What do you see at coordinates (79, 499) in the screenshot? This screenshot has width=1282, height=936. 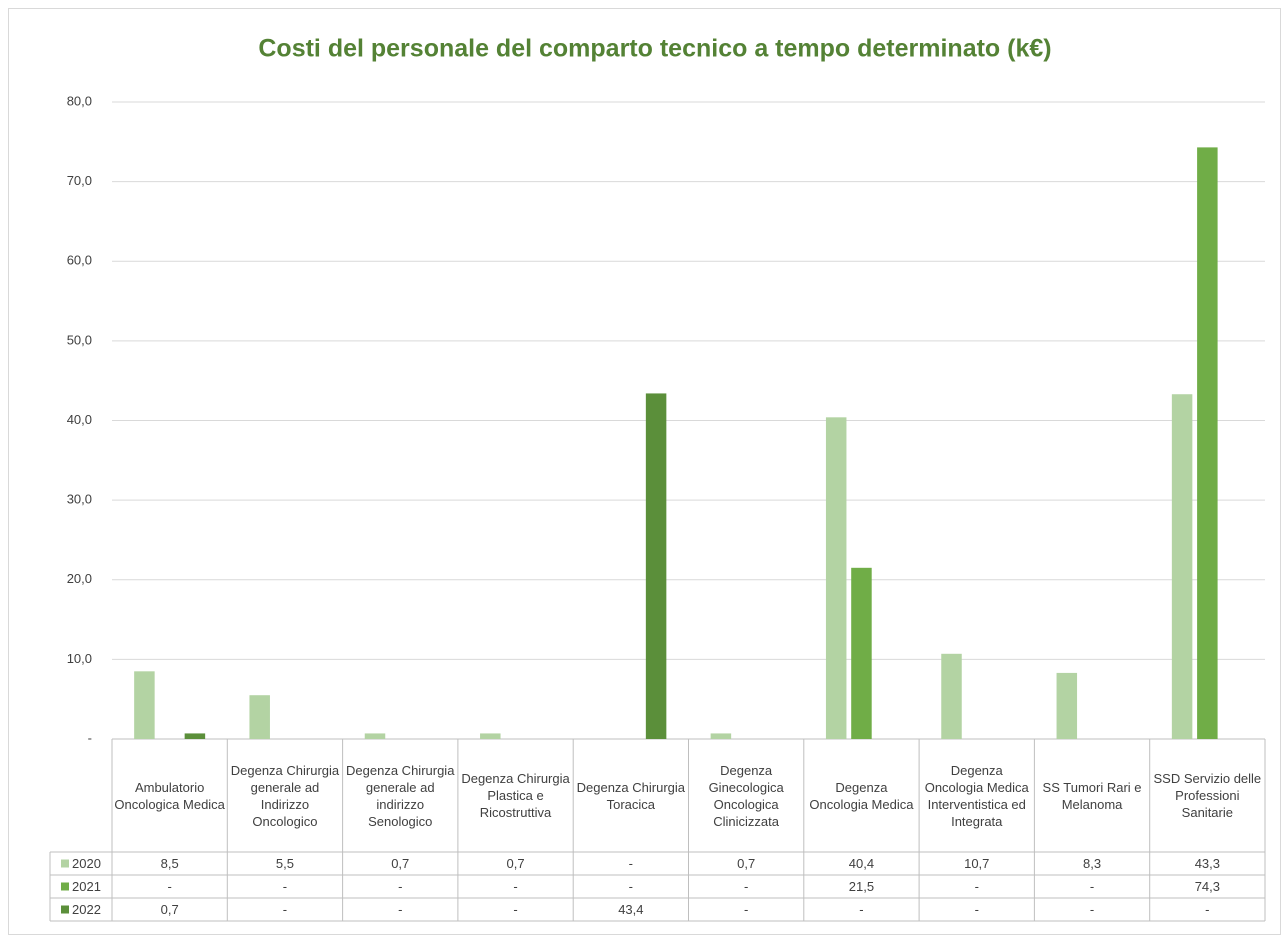 I see `y-tick-label: 30,0` at bounding box center [79, 499].